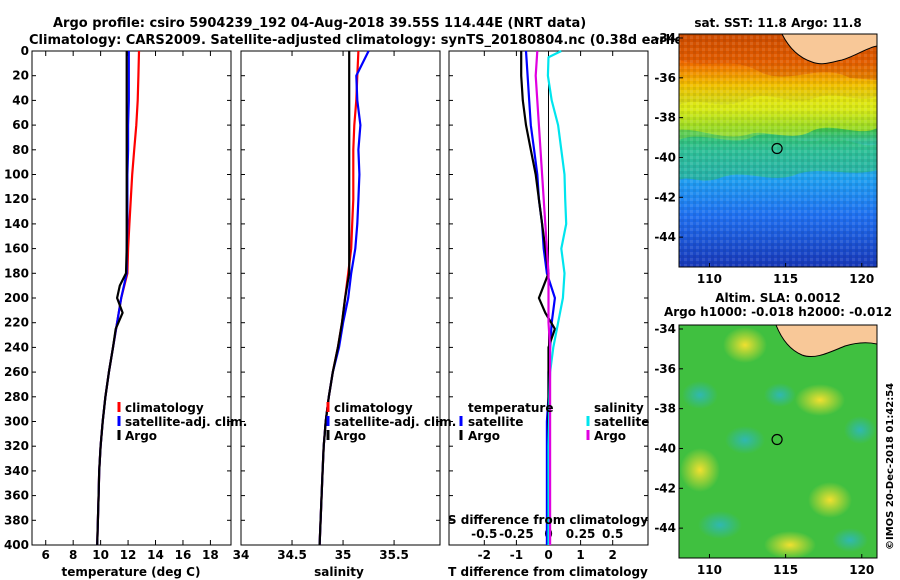 The height and width of the screenshot is (580, 900). What do you see at coordinates (16, 175) in the screenshot?
I see `depth-tick-label: 100` at bounding box center [16, 175].